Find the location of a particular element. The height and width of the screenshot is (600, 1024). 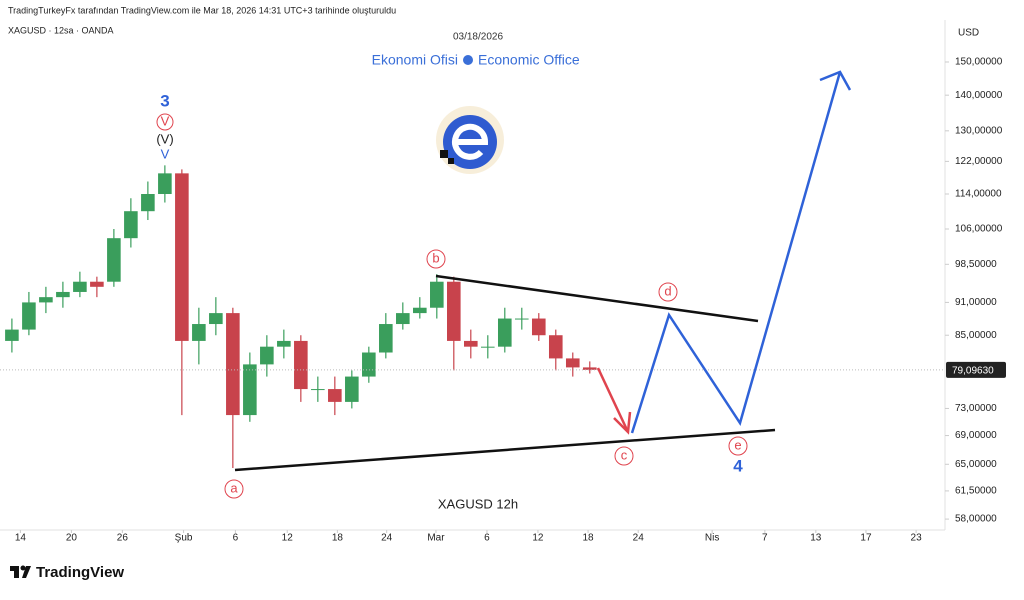

wave-label: V is located at coordinates (165, 120).